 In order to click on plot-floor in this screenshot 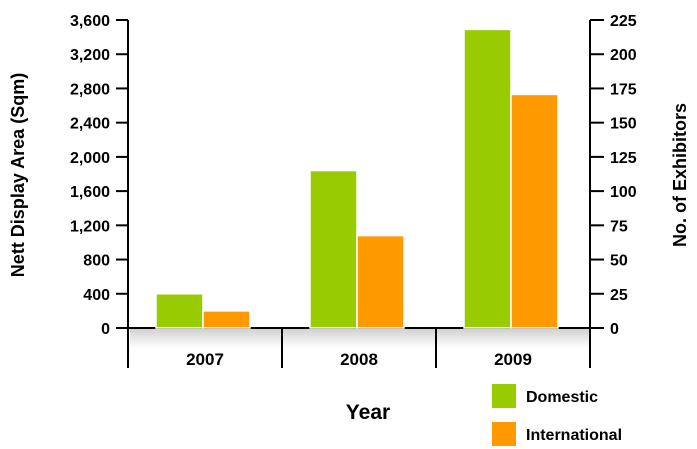, I will do `click(360, 338)`.